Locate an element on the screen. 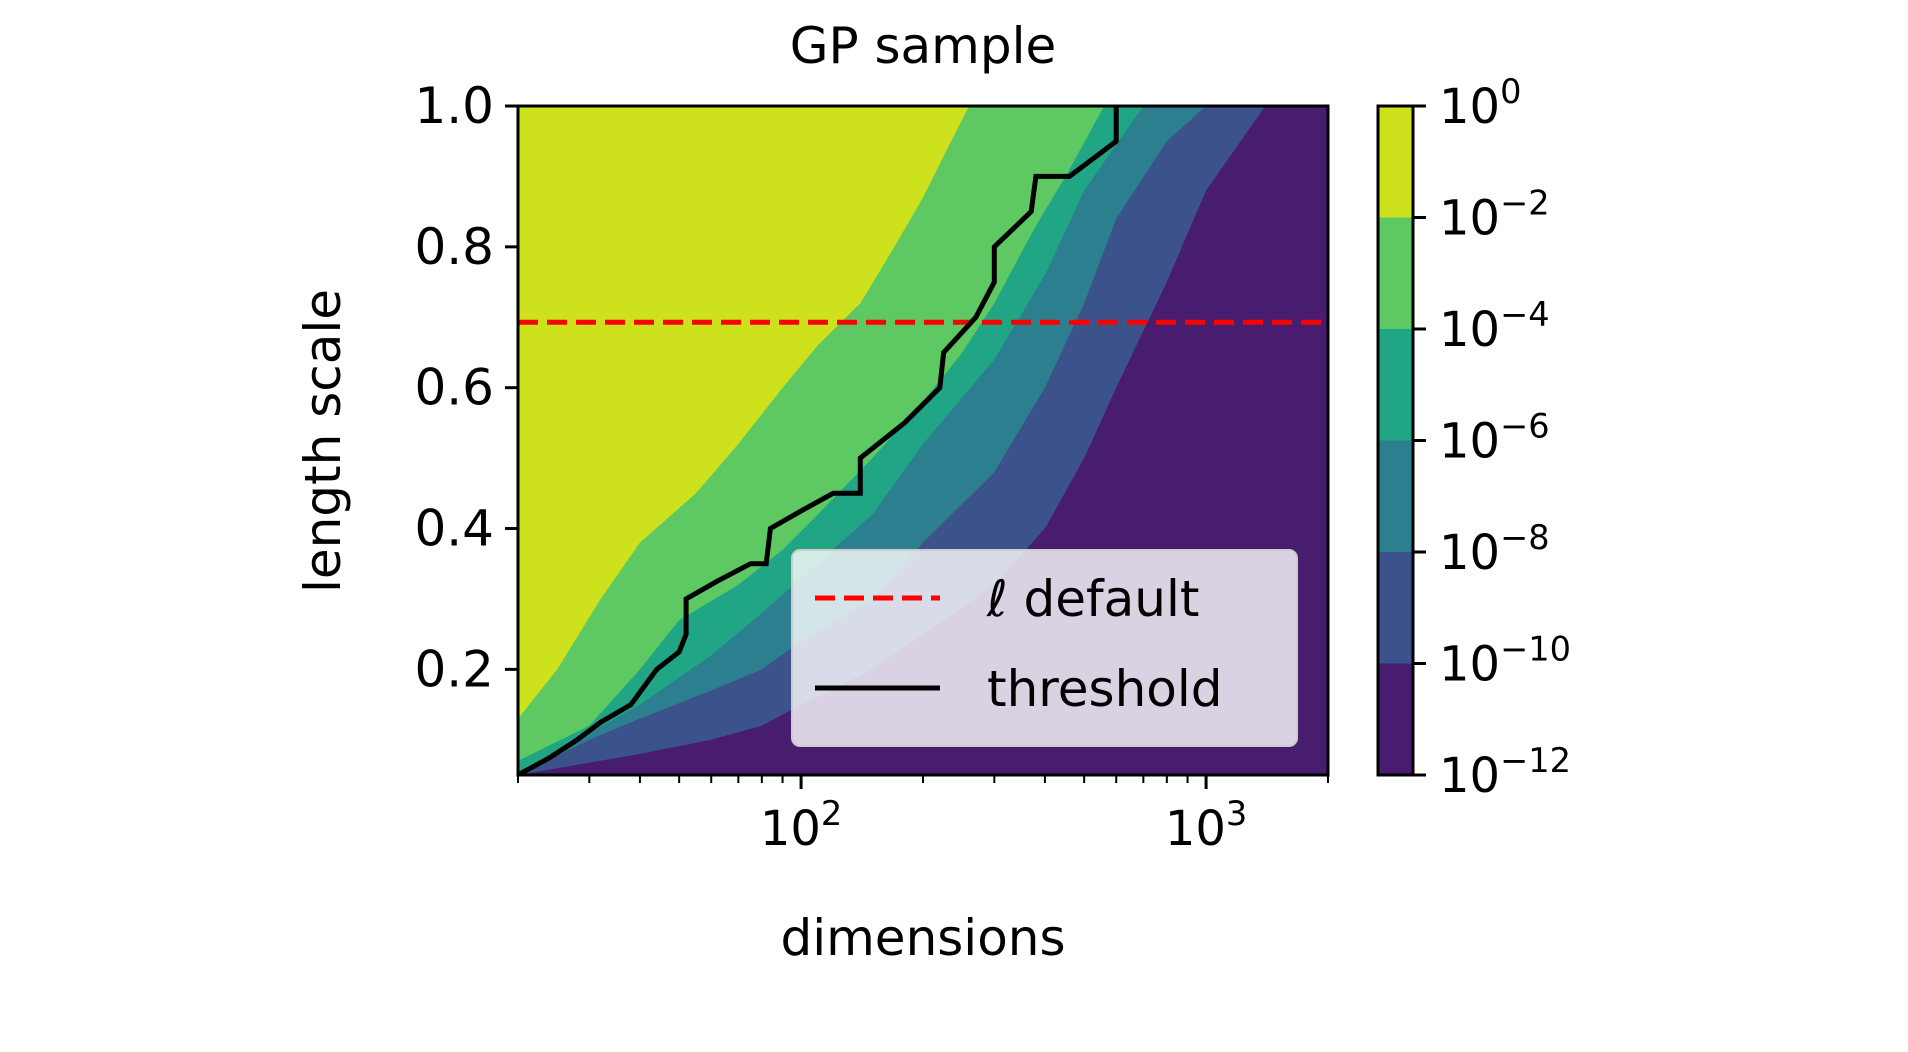 The width and height of the screenshot is (1908, 1052). y-tick-label: 0.2 is located at coordinates (454, 669).